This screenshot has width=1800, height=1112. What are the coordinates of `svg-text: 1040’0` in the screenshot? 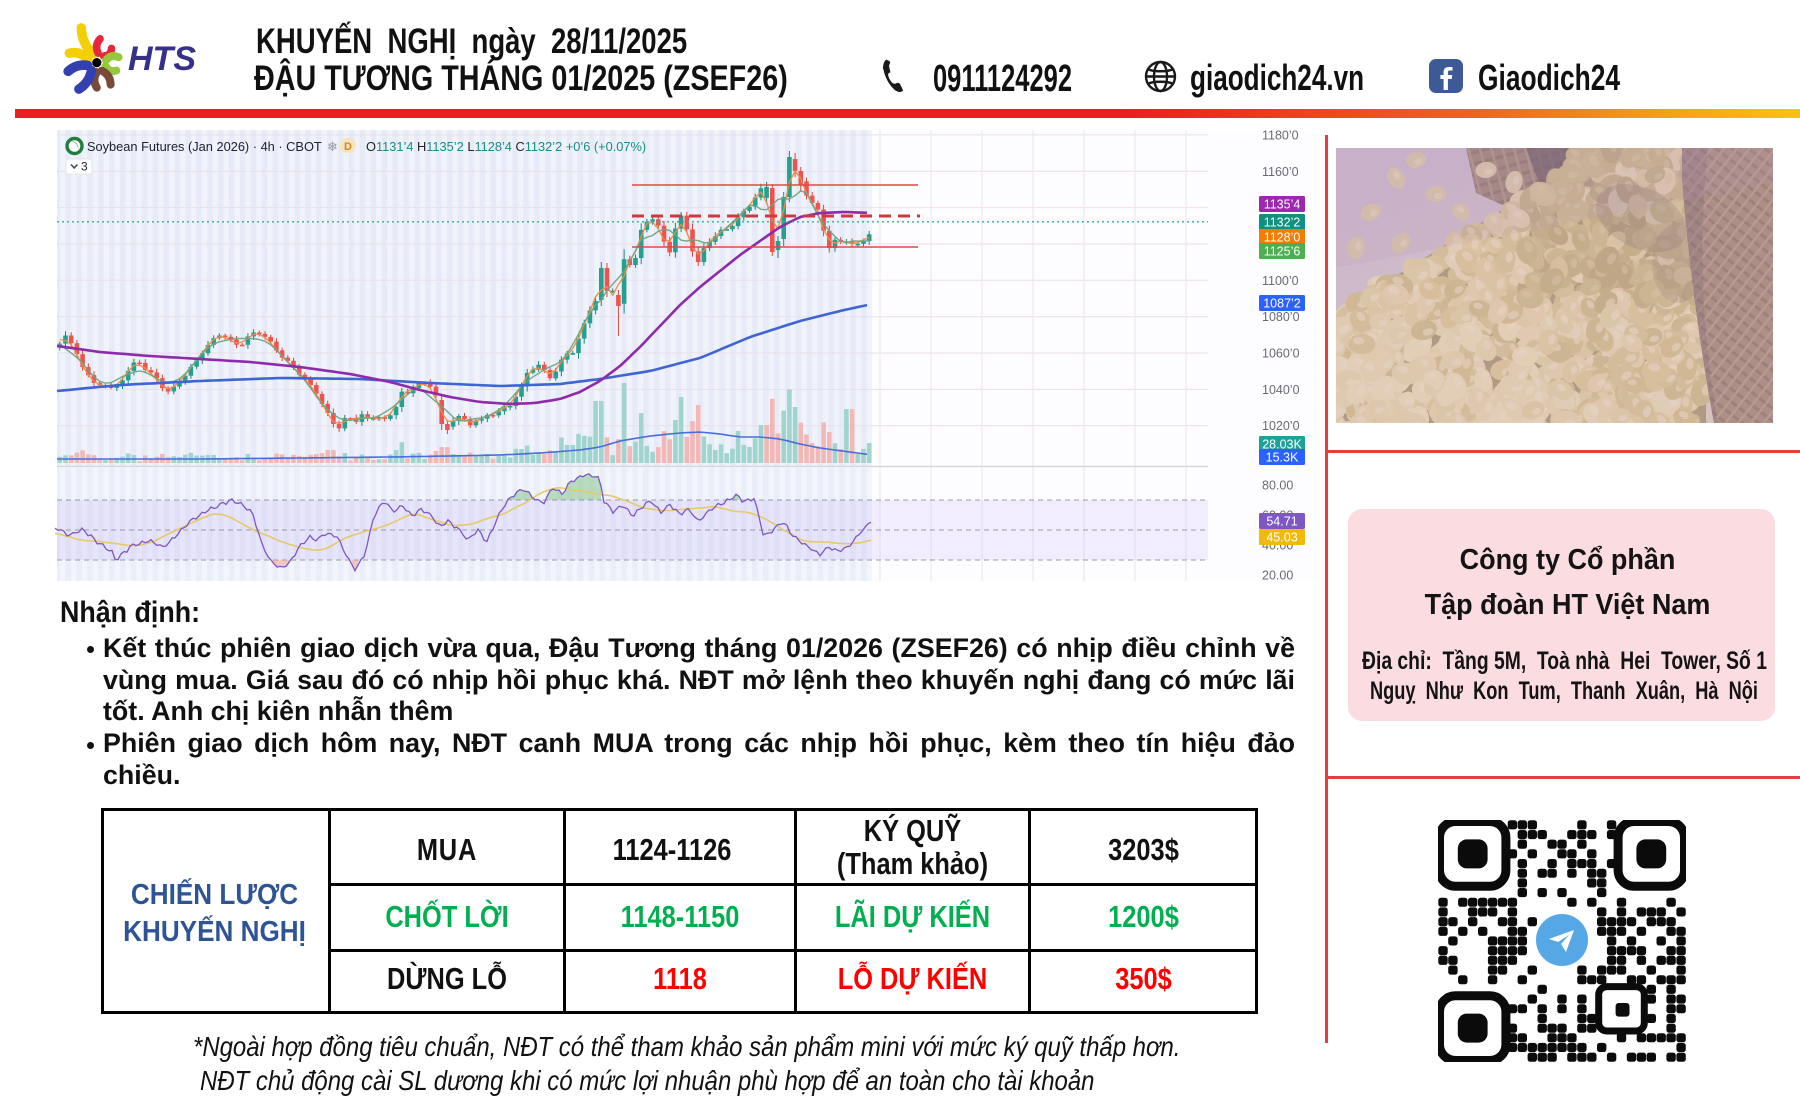 It's located at (1281, 390).